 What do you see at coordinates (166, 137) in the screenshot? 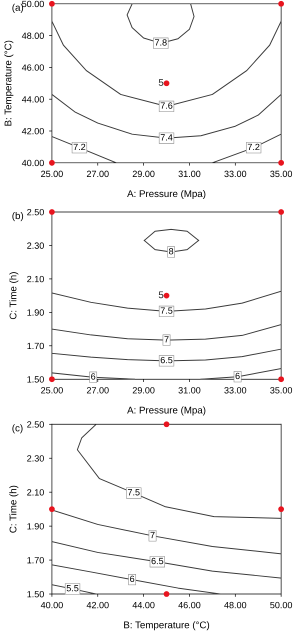
I see `series-label: 7.4` at bounding box center [166, 137].